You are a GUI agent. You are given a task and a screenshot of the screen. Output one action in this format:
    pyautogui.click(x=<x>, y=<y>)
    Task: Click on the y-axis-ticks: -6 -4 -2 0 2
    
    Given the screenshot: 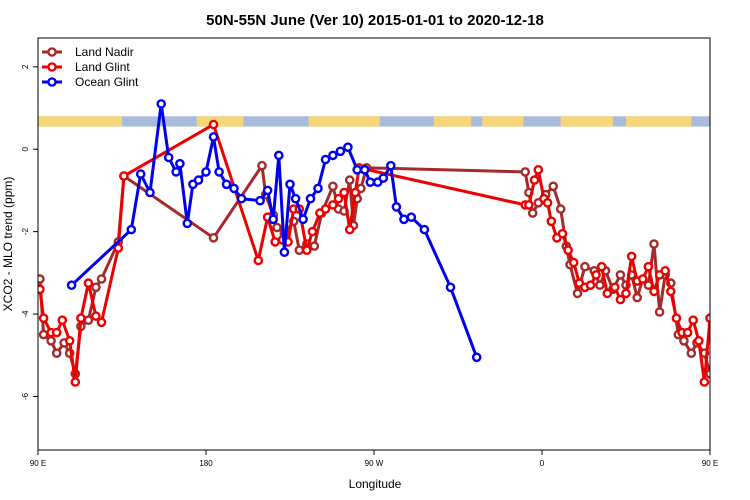 What is the action you would take?
    pyautogui.click(x=29, y=232)
    